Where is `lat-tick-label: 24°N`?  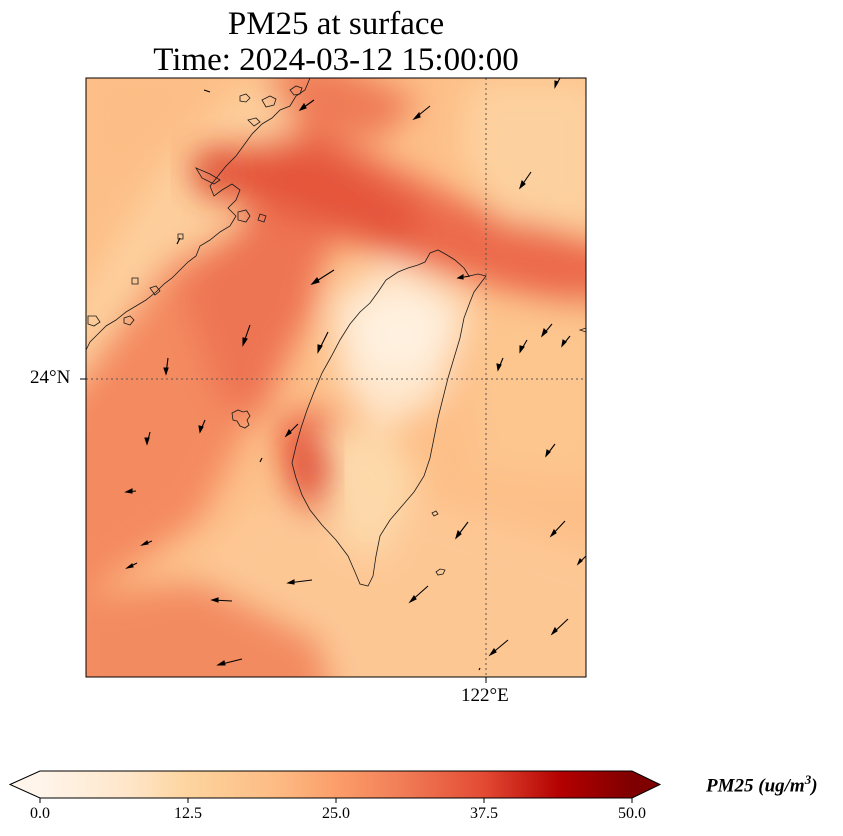 lat-tick-label: 24°N is located at coordinates (50, 377).